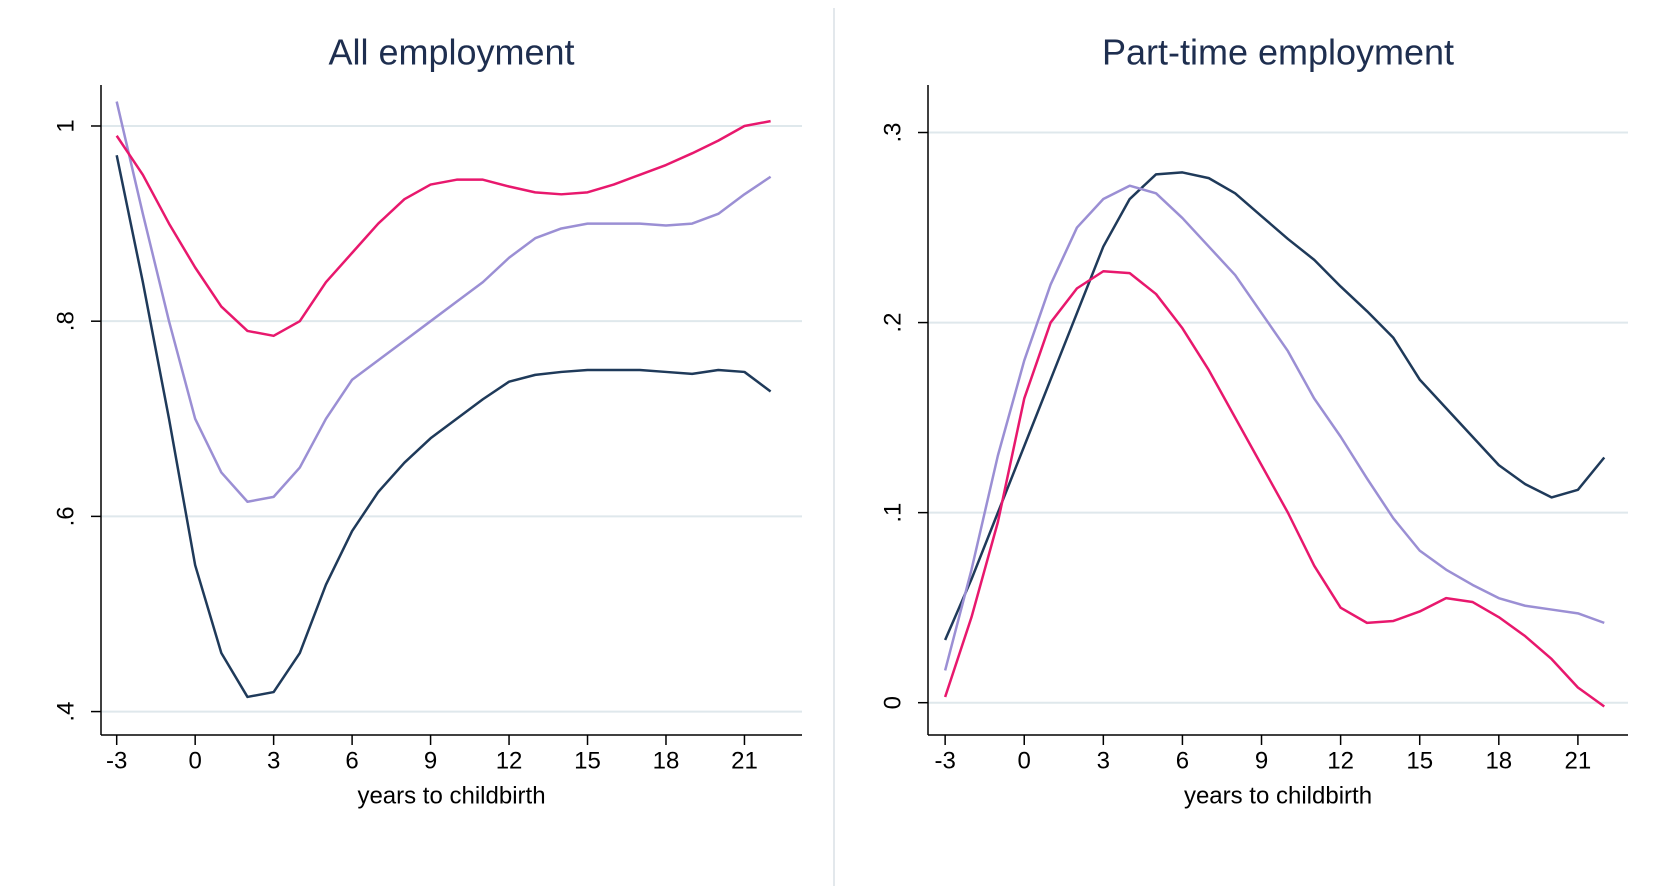  What do you see at coordinates (892, 133) in the screenshot?
I see `y-tick-label: .3` at bounding box center [892, 133].